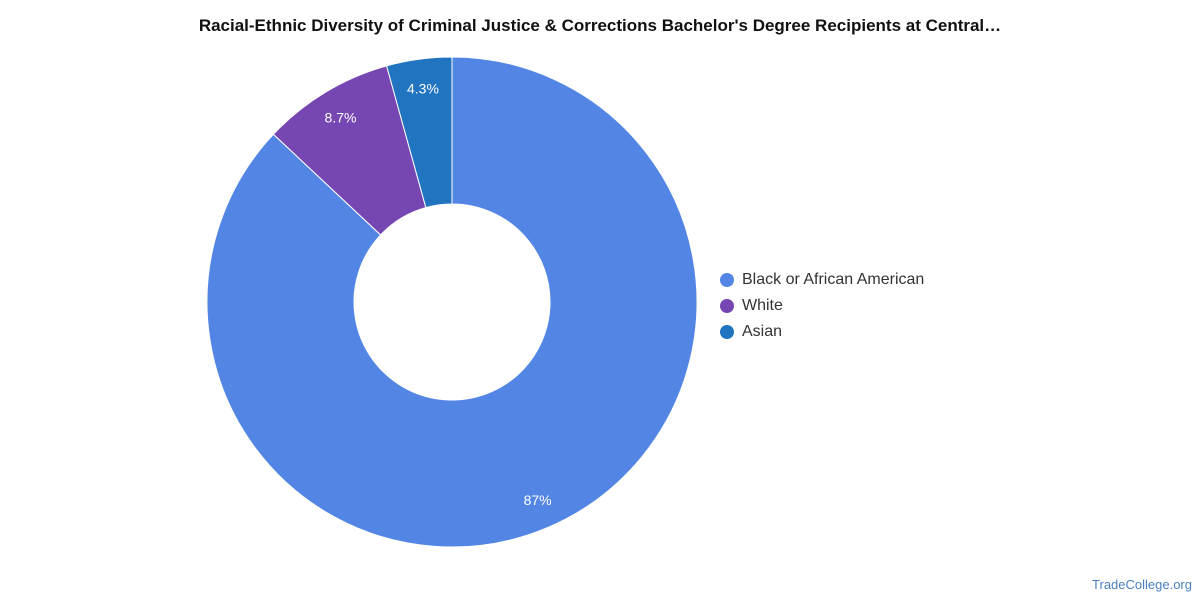 This screenshot has height=600, width=1200. What do you see at coordinates (419, 132) in the screenshot?
I see `slice-asian` at bounding box center [419, 132].